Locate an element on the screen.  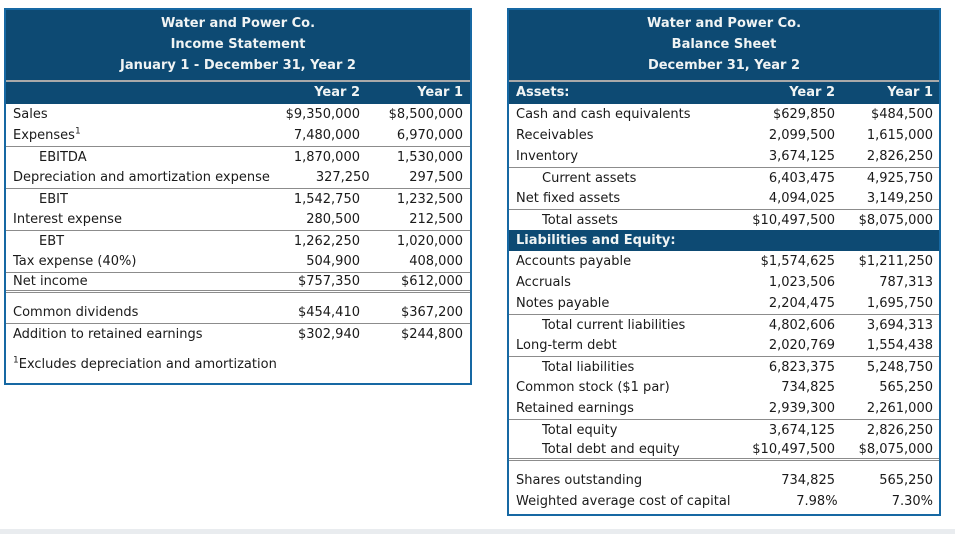
row-label: Receivables is located at coordinates (555, 135).